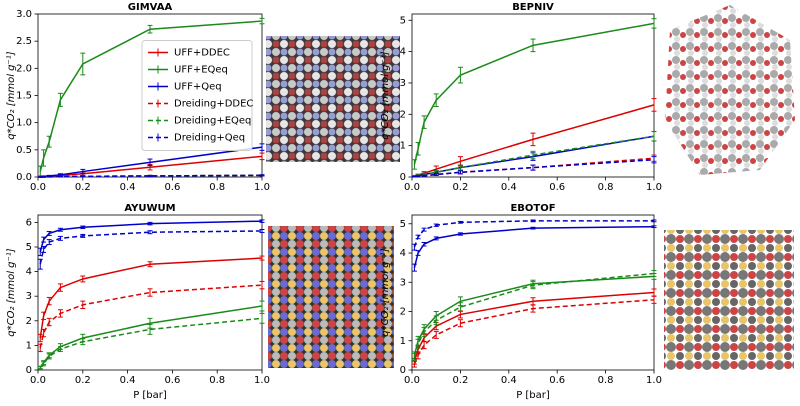 The width and height of the screenshot is (800, 406). I want to click on panel-title: BEPNIV, so click(533, 7).